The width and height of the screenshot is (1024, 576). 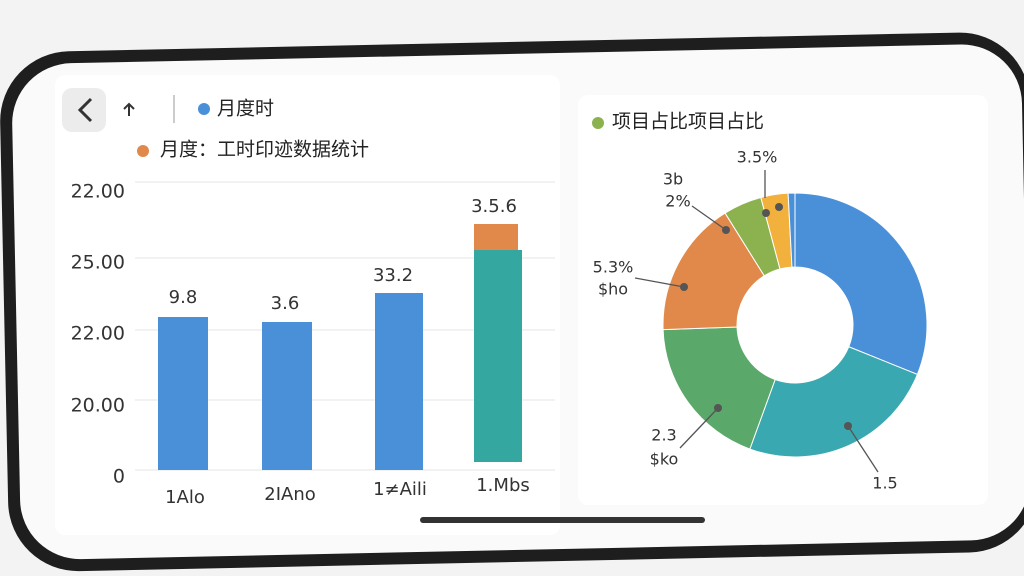 I want to click on bar-segment, so click(x=496, y=237).